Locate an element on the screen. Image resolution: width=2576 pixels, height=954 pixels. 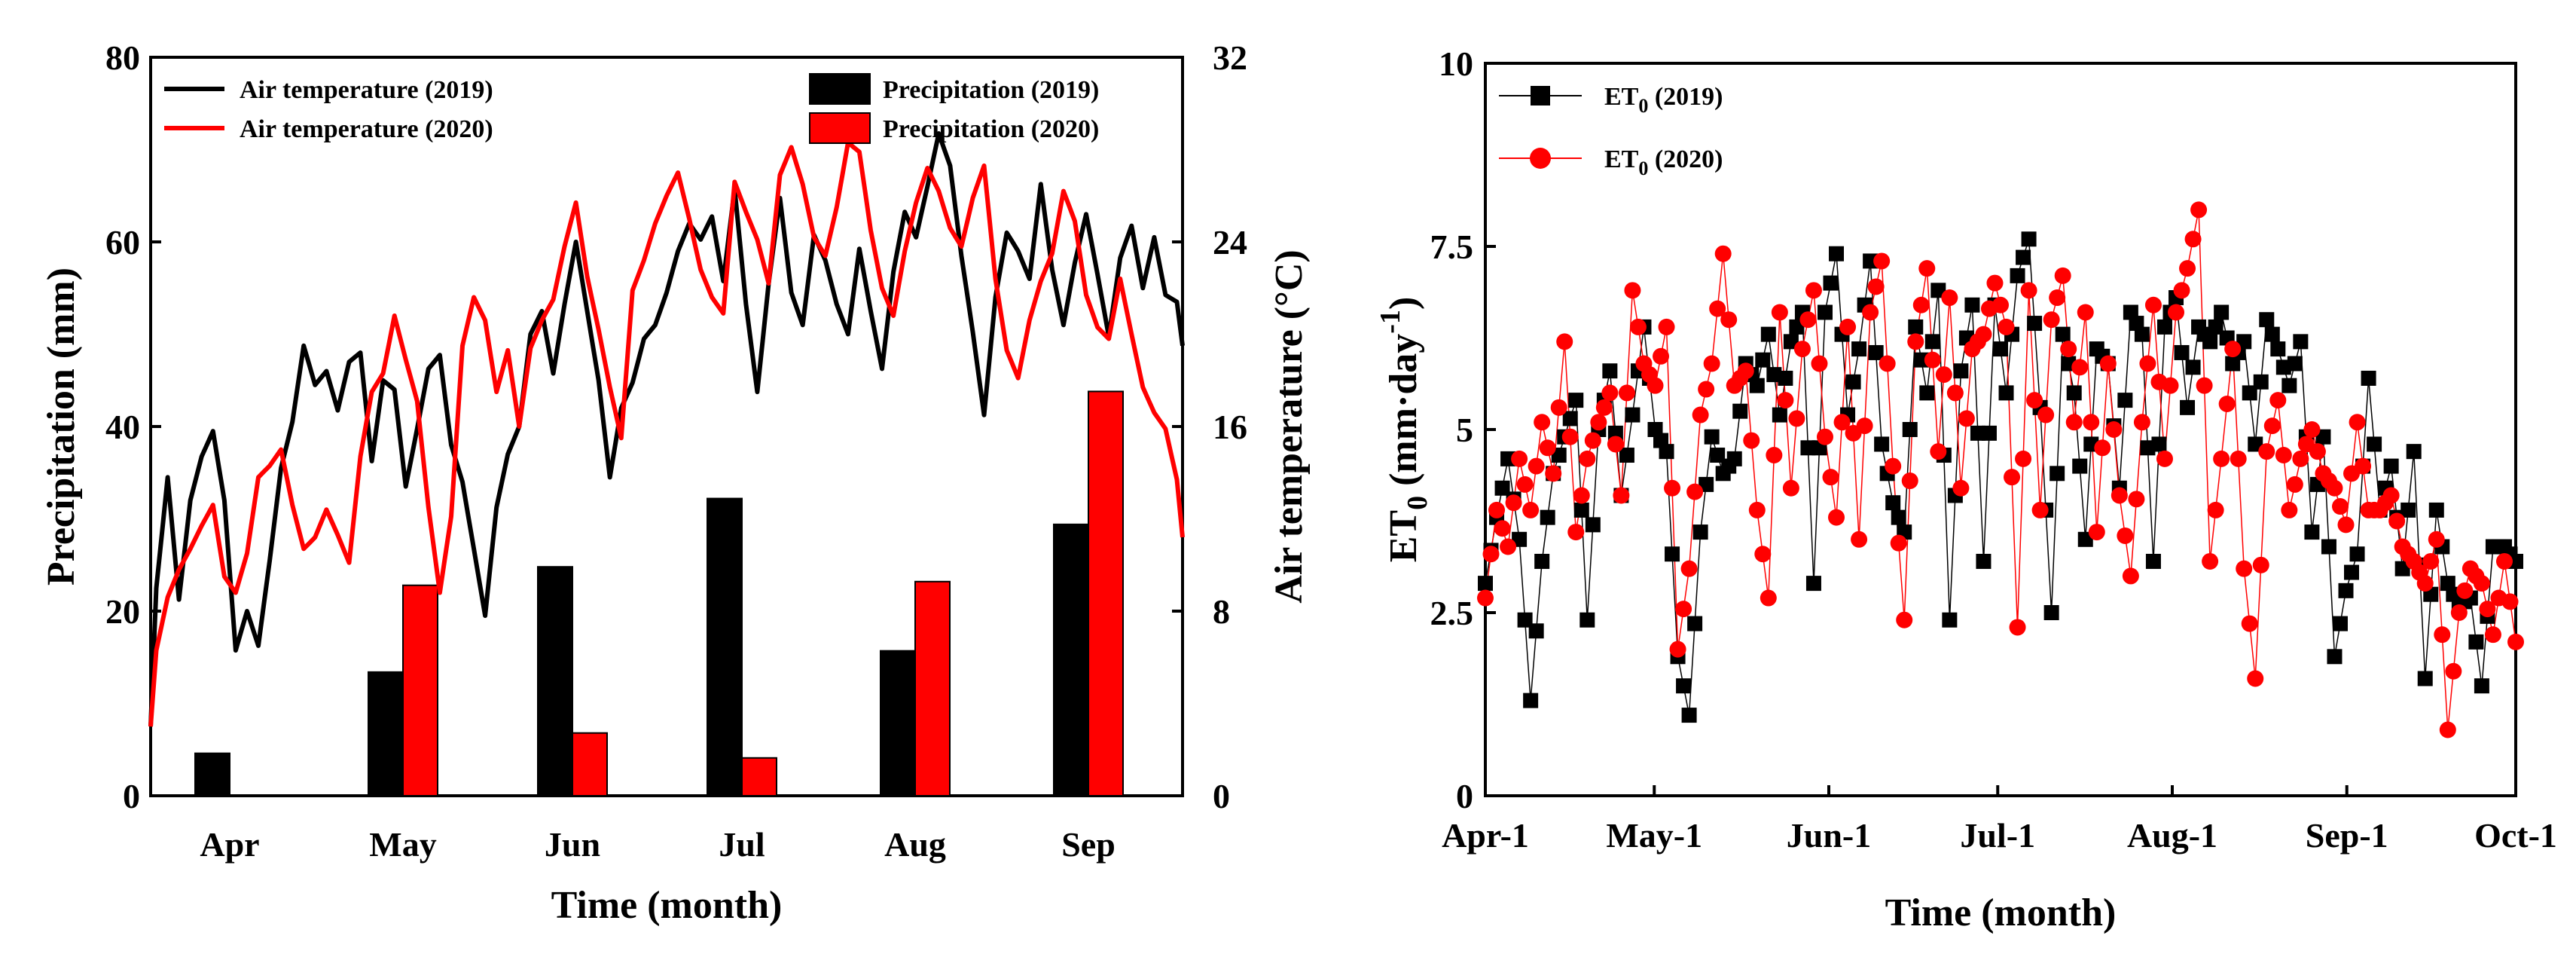
left-y-ticks: 0 20 40 60 80 is located at coordinates (133, 426).